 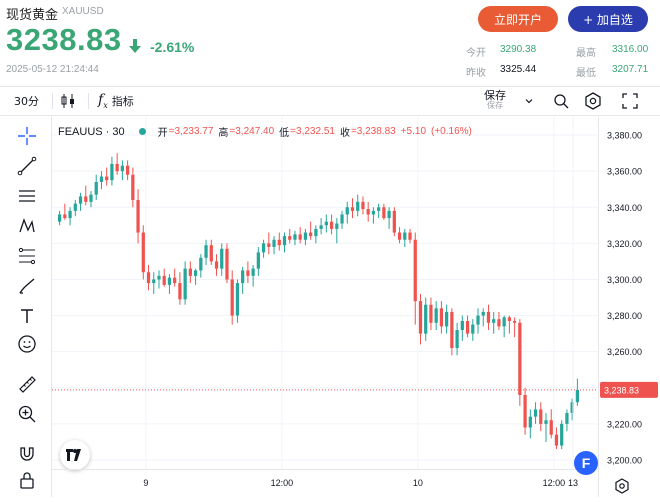 I want to click on candle-type-icon, so click(x=70, y=101).